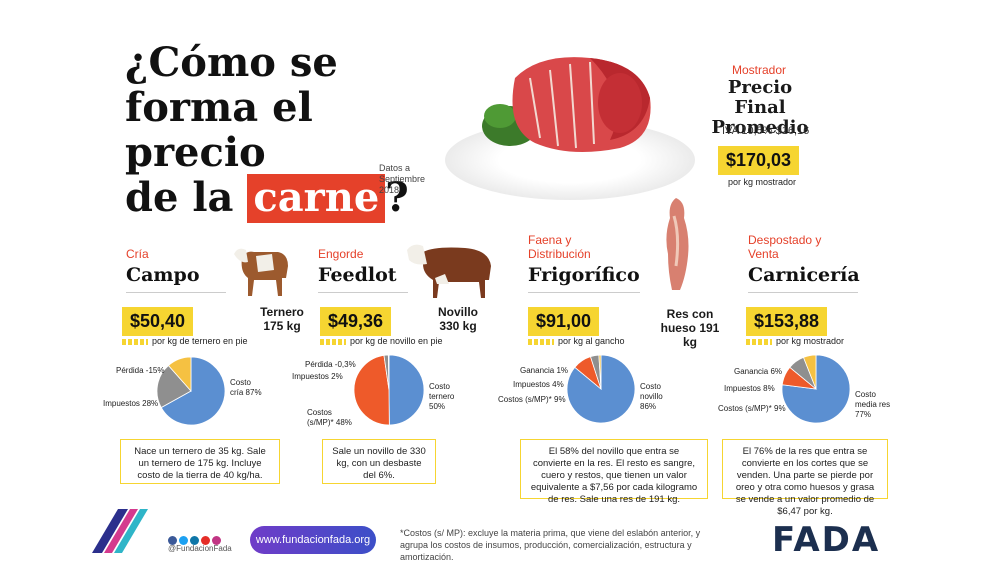 Image resolution: width=1000 pixels, height=568 pixels. Describe the element at coordinates (333, 342) in the screenshot. I see `stage-engorde-arrow` at that location.